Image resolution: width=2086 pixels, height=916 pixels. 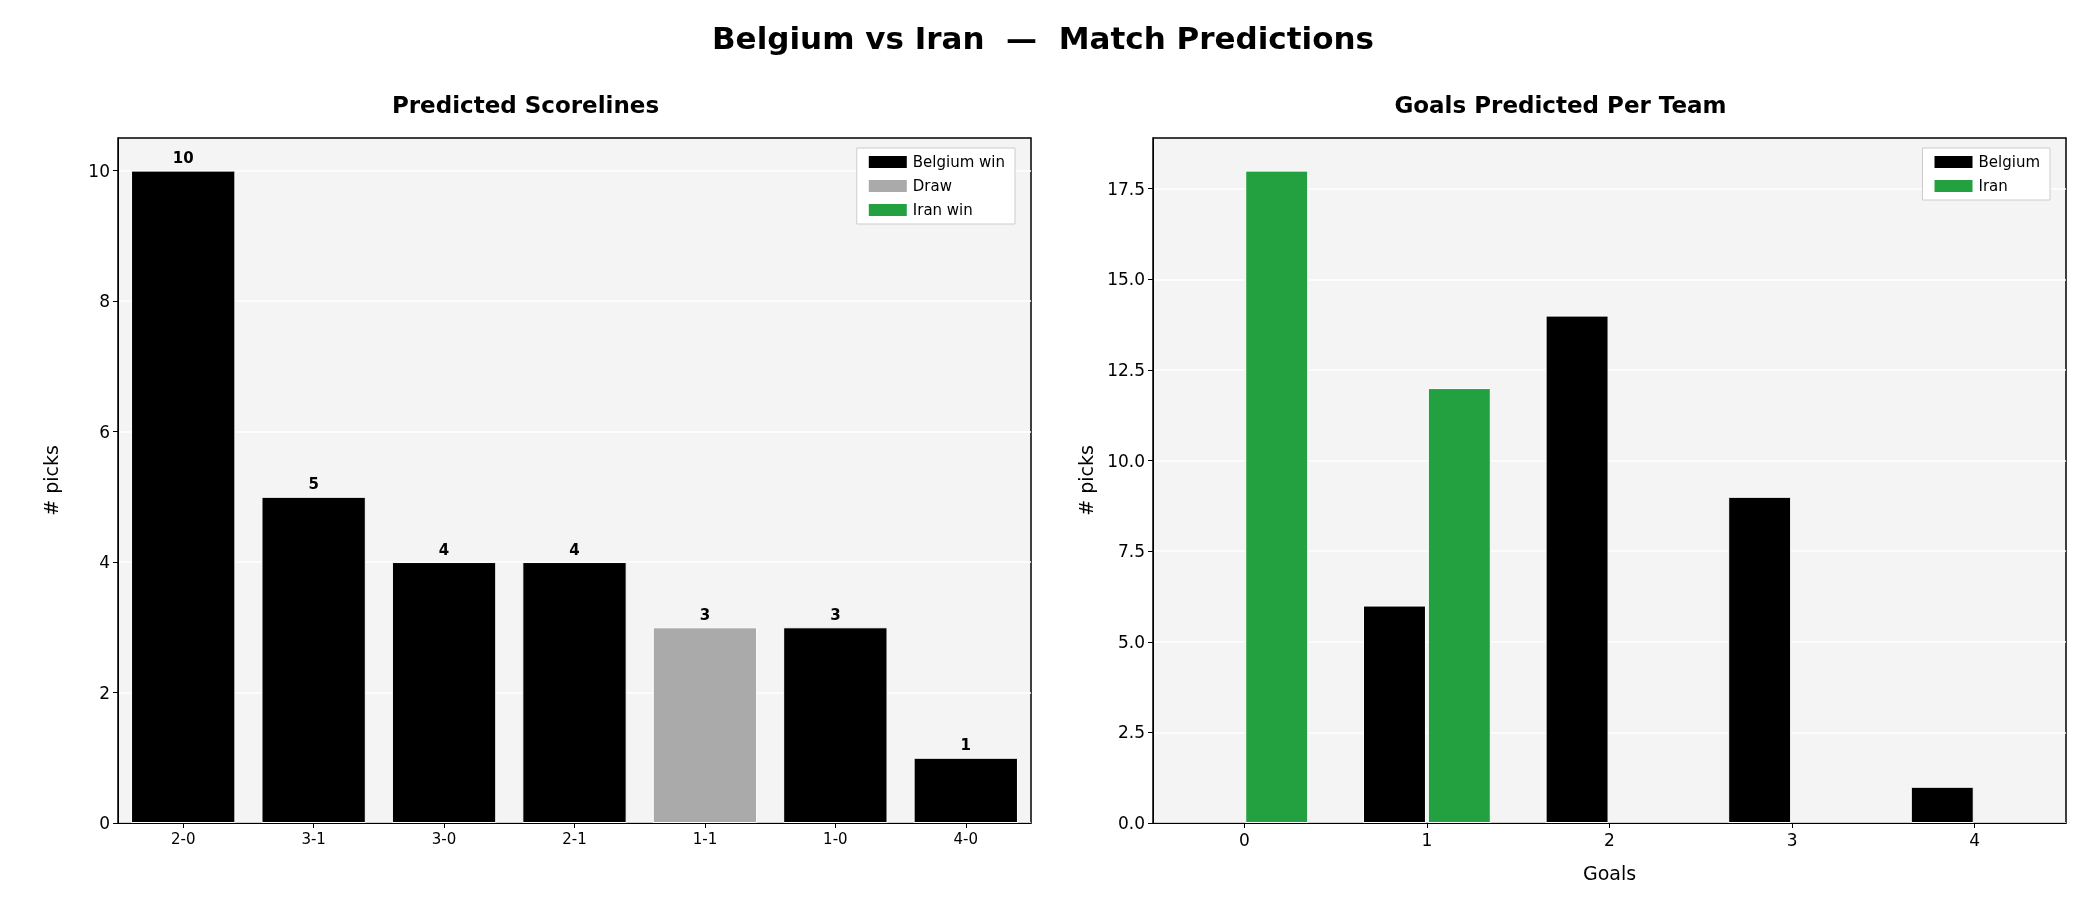 What do you see at coordinates (959, 162) in the screenshot?
I see `legend-label: Belgium win` at bounding box center [959, 162].